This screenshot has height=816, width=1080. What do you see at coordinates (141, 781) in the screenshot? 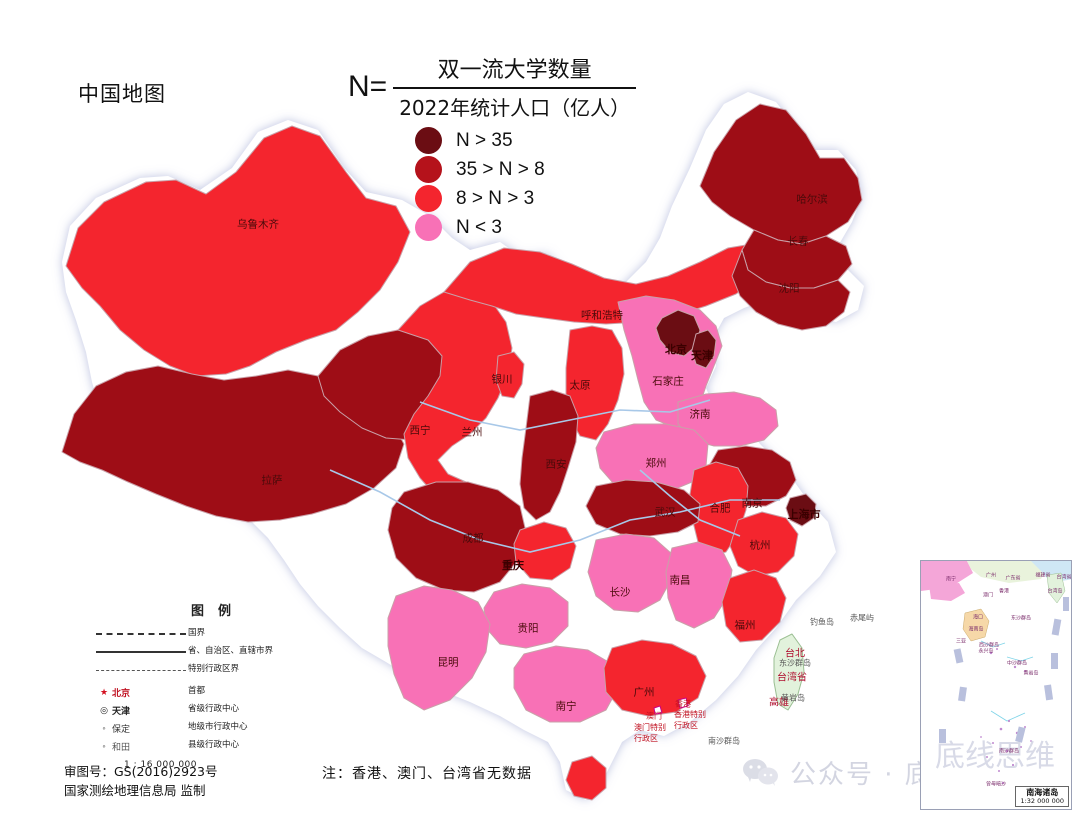
I see `approval-block: 审图号：GS(2016)2923号 国家测绘地理信息局 监制` at bounding box center [141, 781].